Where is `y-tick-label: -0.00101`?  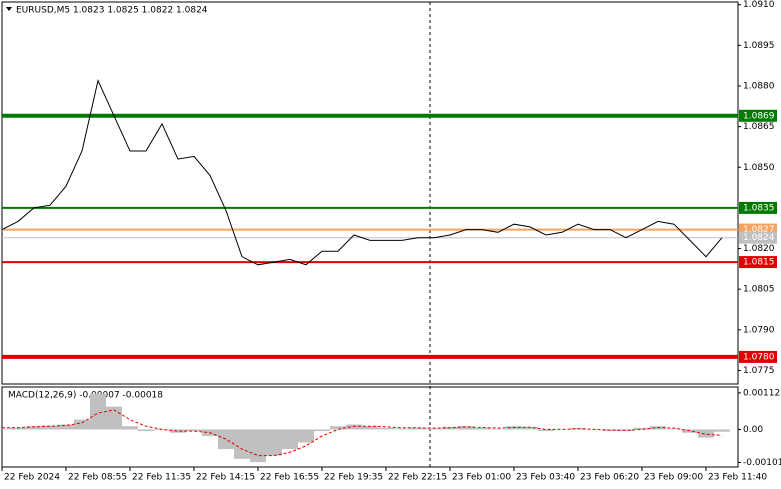 y-tick-label: -0.00101 is located at coordinates (762, 463).